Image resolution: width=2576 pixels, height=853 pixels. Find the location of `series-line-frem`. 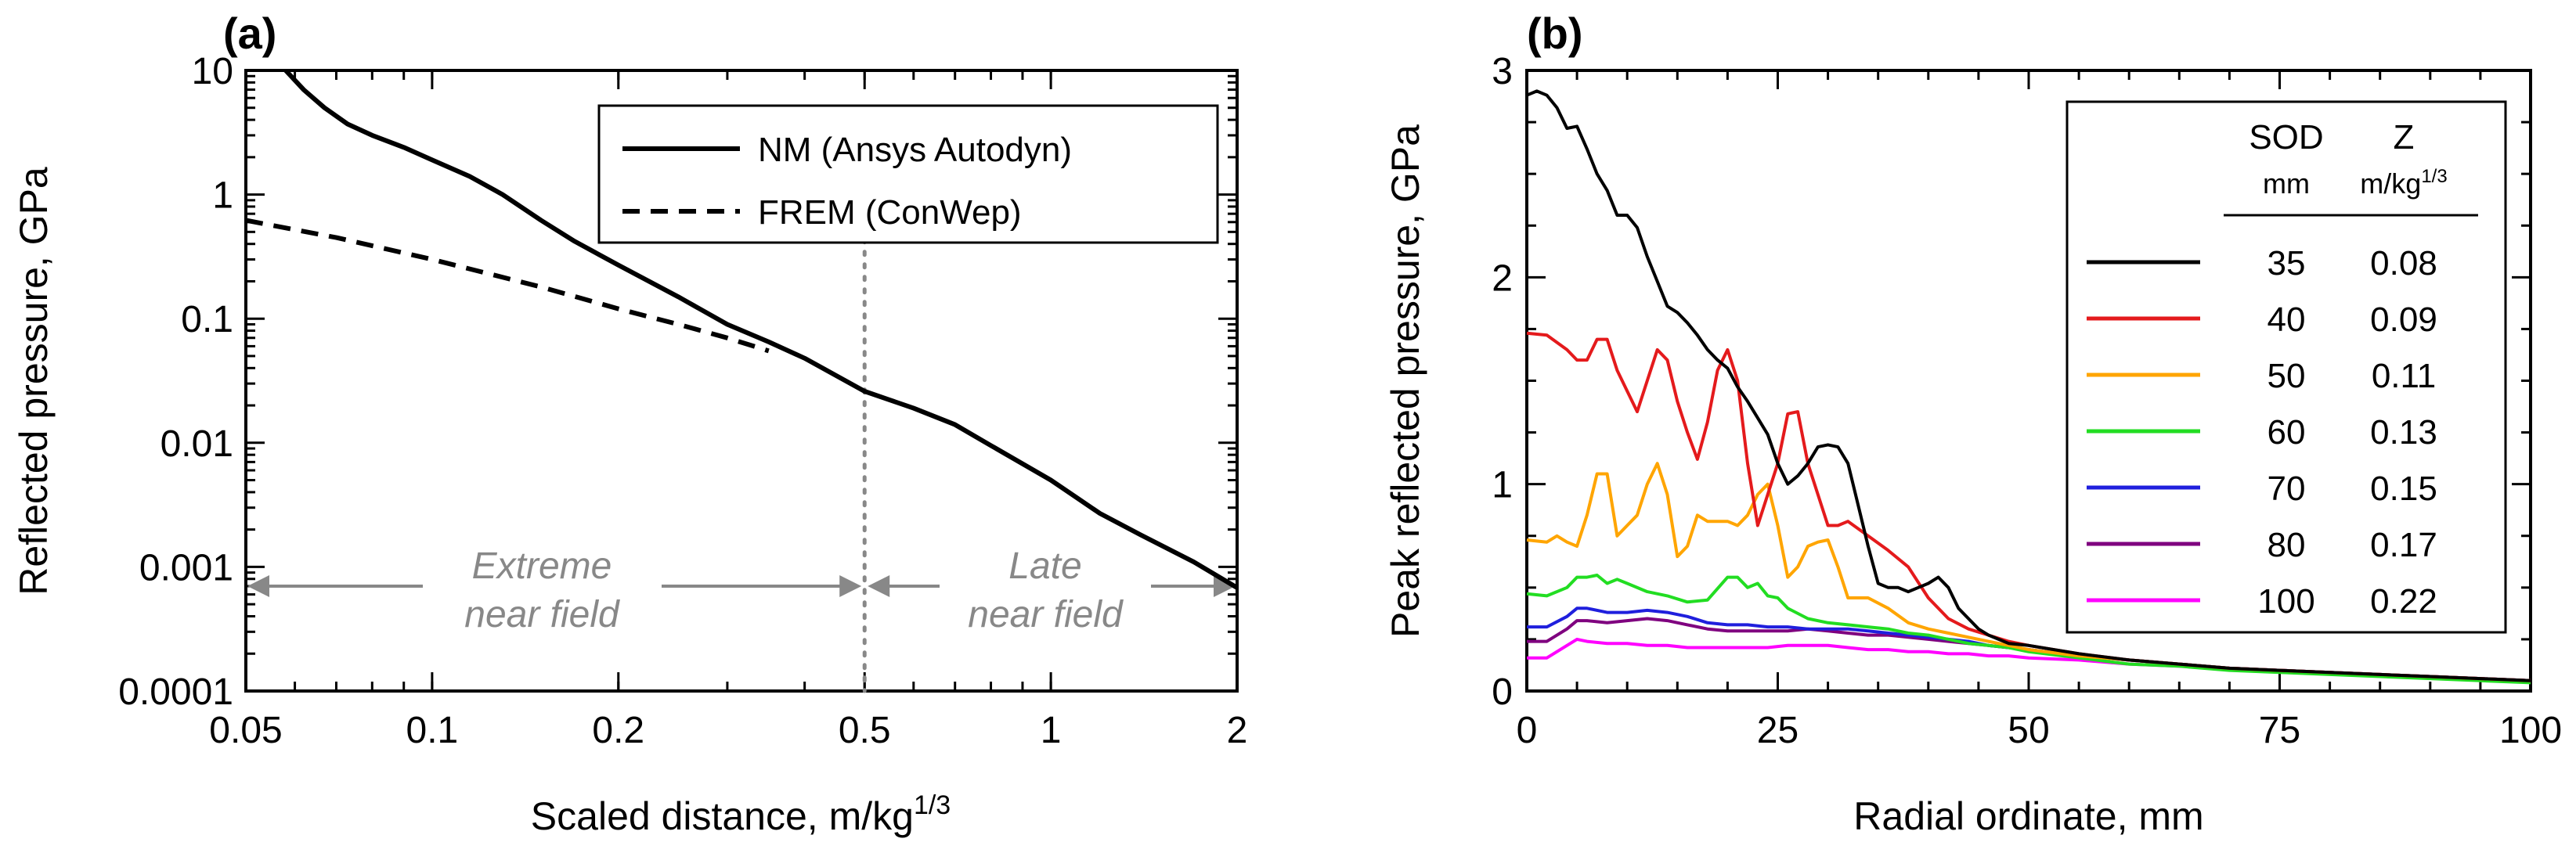

series-line-frem is located at coordinates (508, 286).